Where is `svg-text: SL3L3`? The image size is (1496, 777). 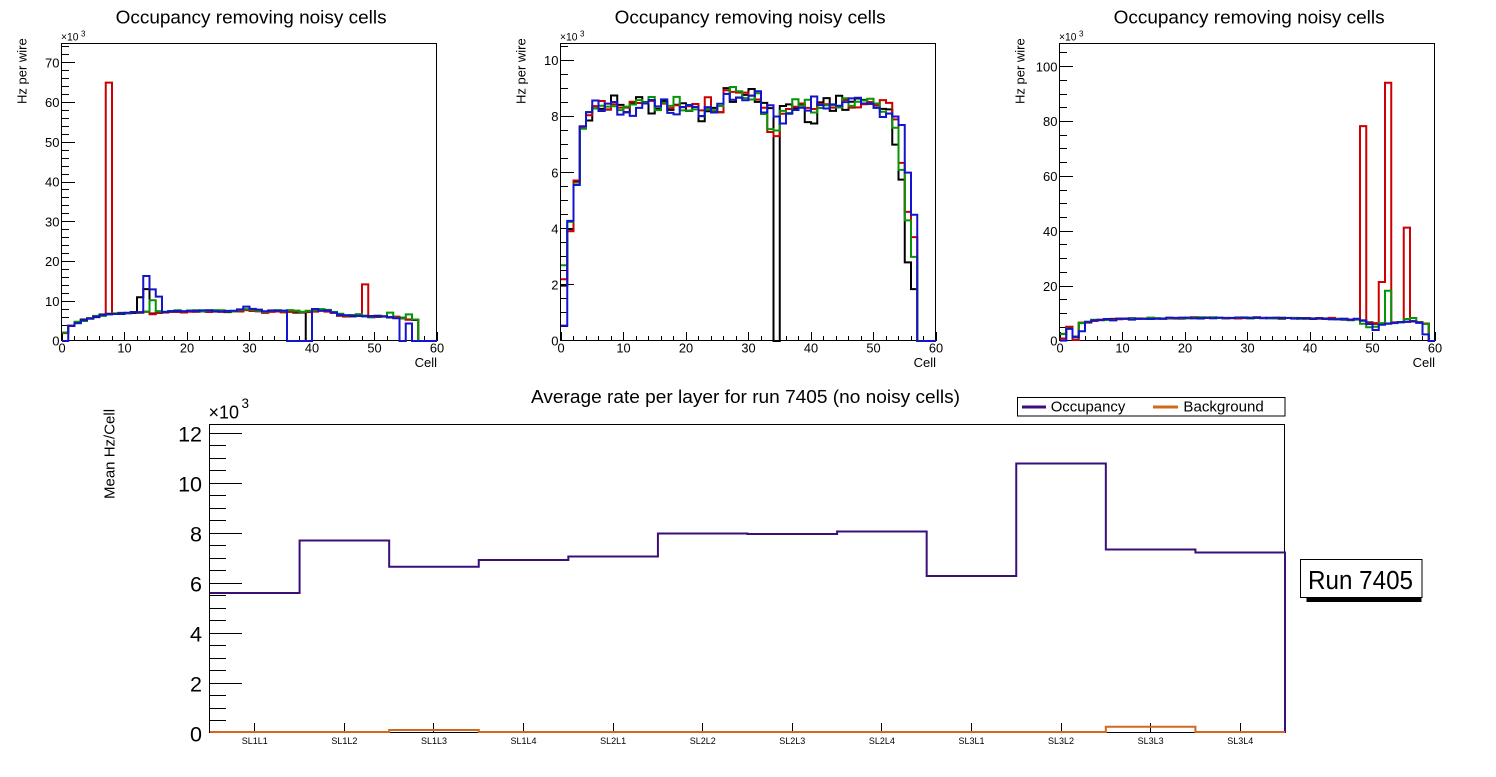
svg-text: SL3L3 is located at coordinates (1151, 741).